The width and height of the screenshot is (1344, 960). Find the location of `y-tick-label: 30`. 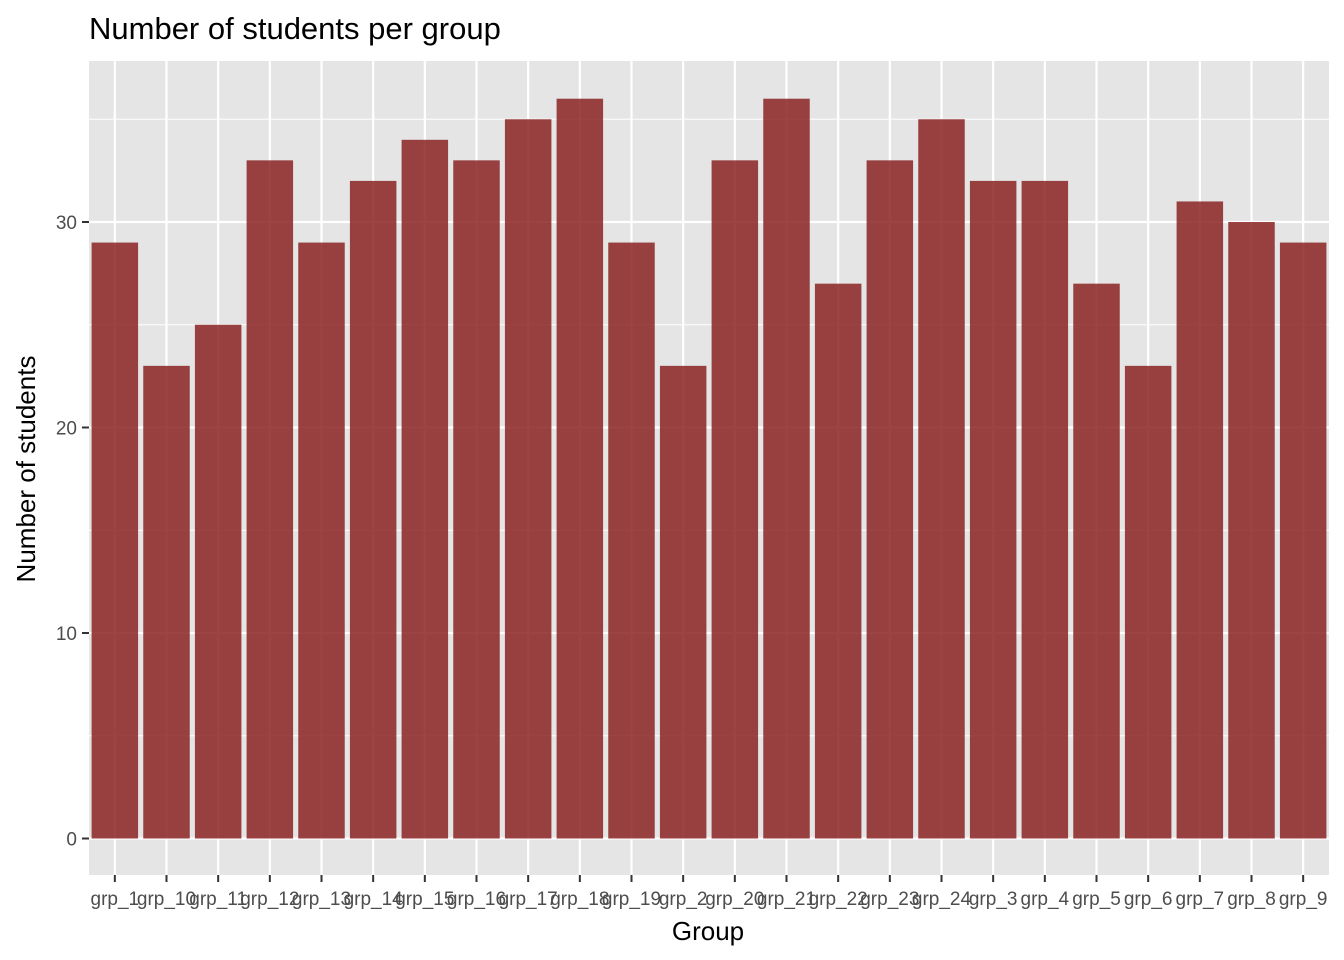

y-tick-label: 30 is located at coordinates (66, 223).